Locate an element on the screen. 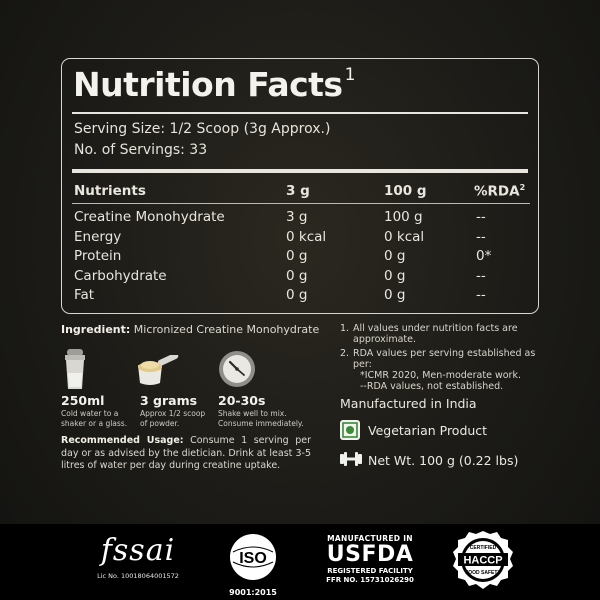 The image size is (600, 600). nutrient-name: Carbohydrate is located at coordinates (120, 275).